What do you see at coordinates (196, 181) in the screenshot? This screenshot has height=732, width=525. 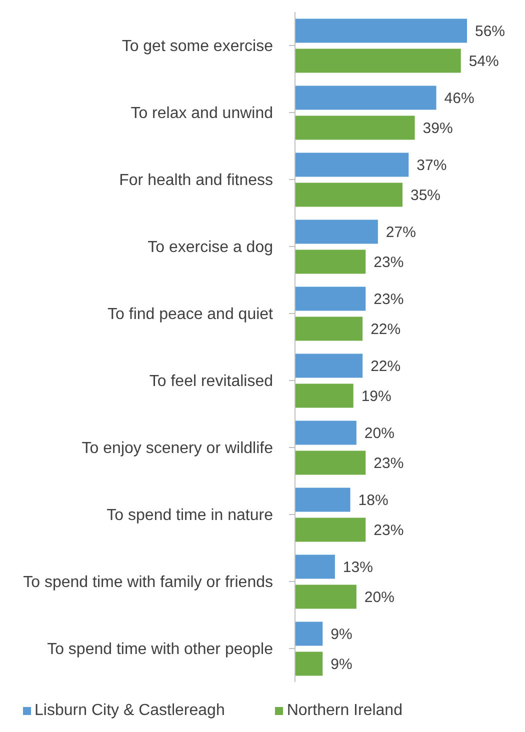 I see `y-tick-label: For health and fitness` at bounding box center [196, 181].